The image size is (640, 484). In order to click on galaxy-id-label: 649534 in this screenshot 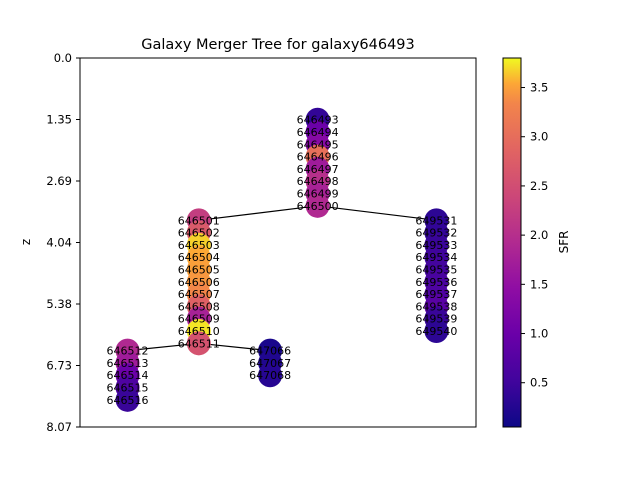, I will do `click(436, 257)`.